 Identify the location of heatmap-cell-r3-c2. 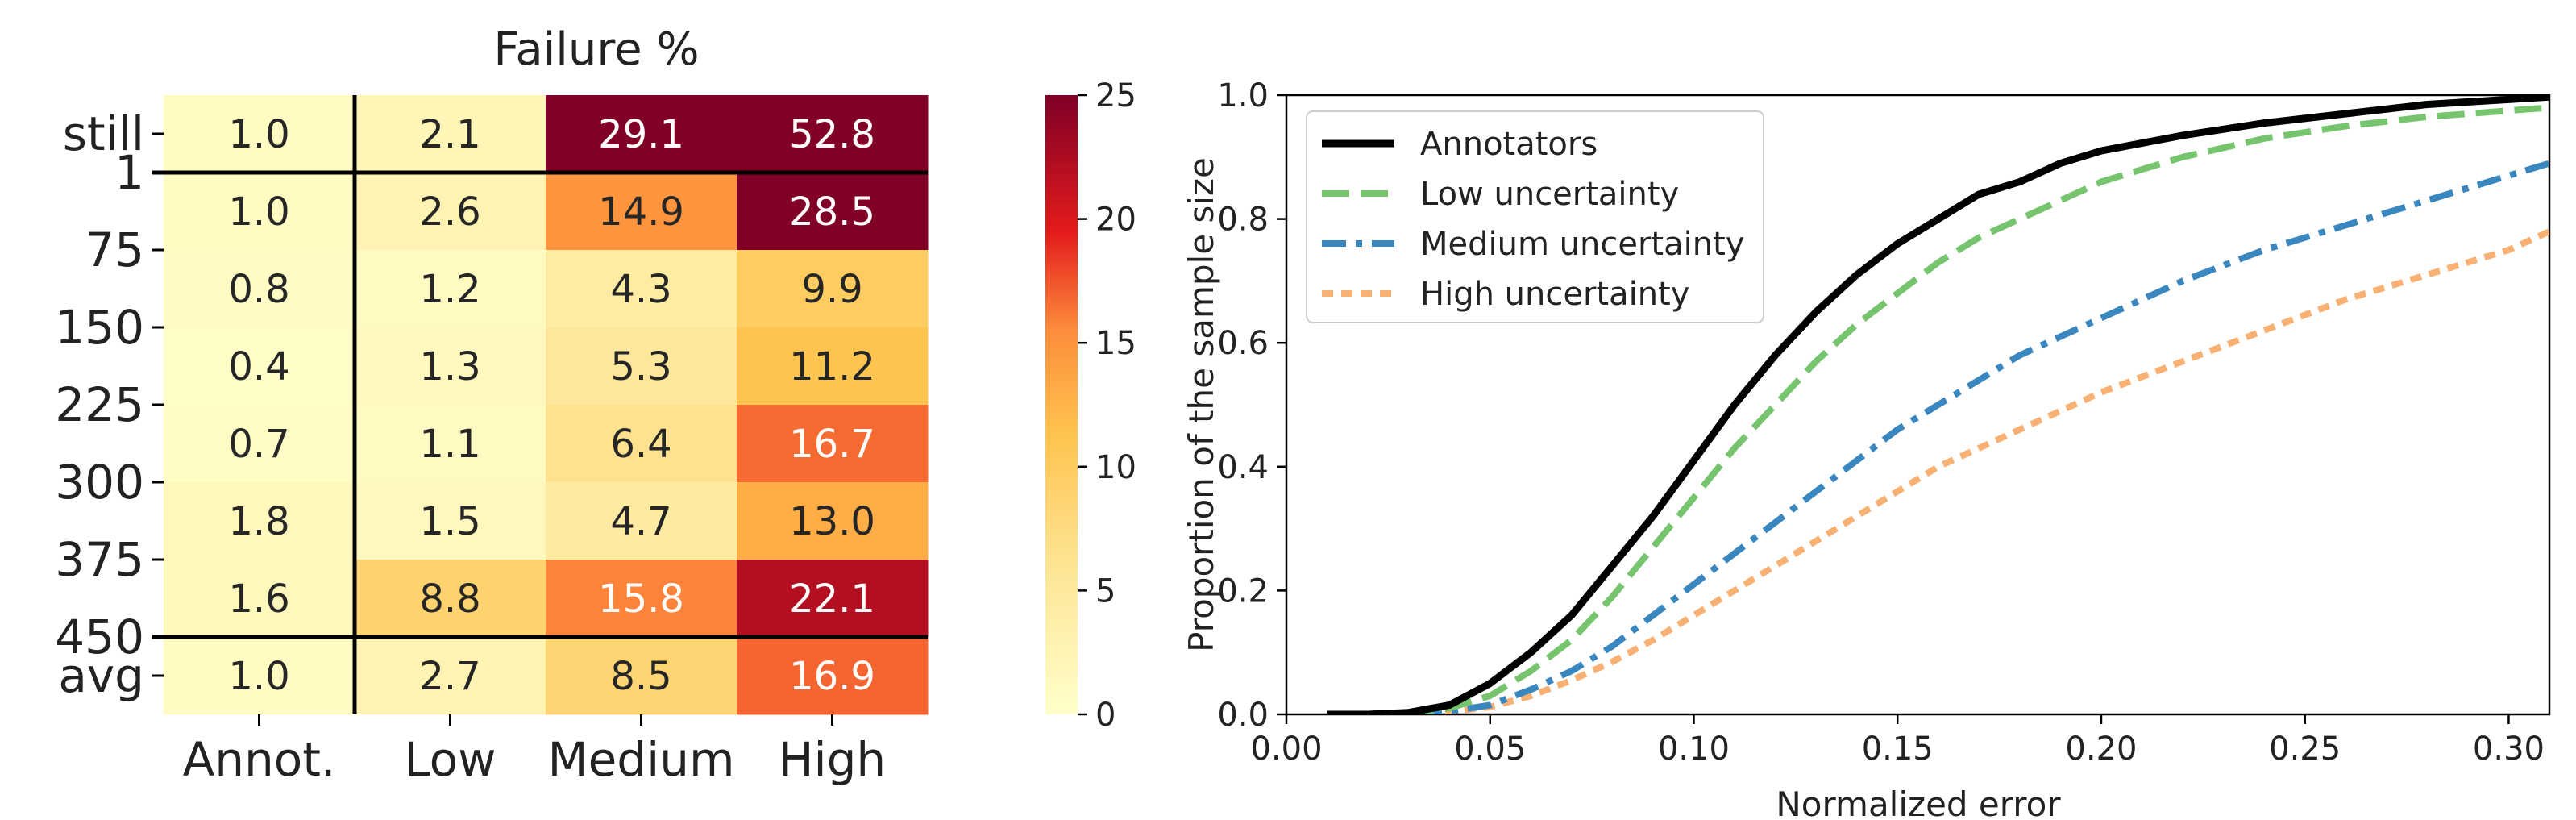
(641, 366).